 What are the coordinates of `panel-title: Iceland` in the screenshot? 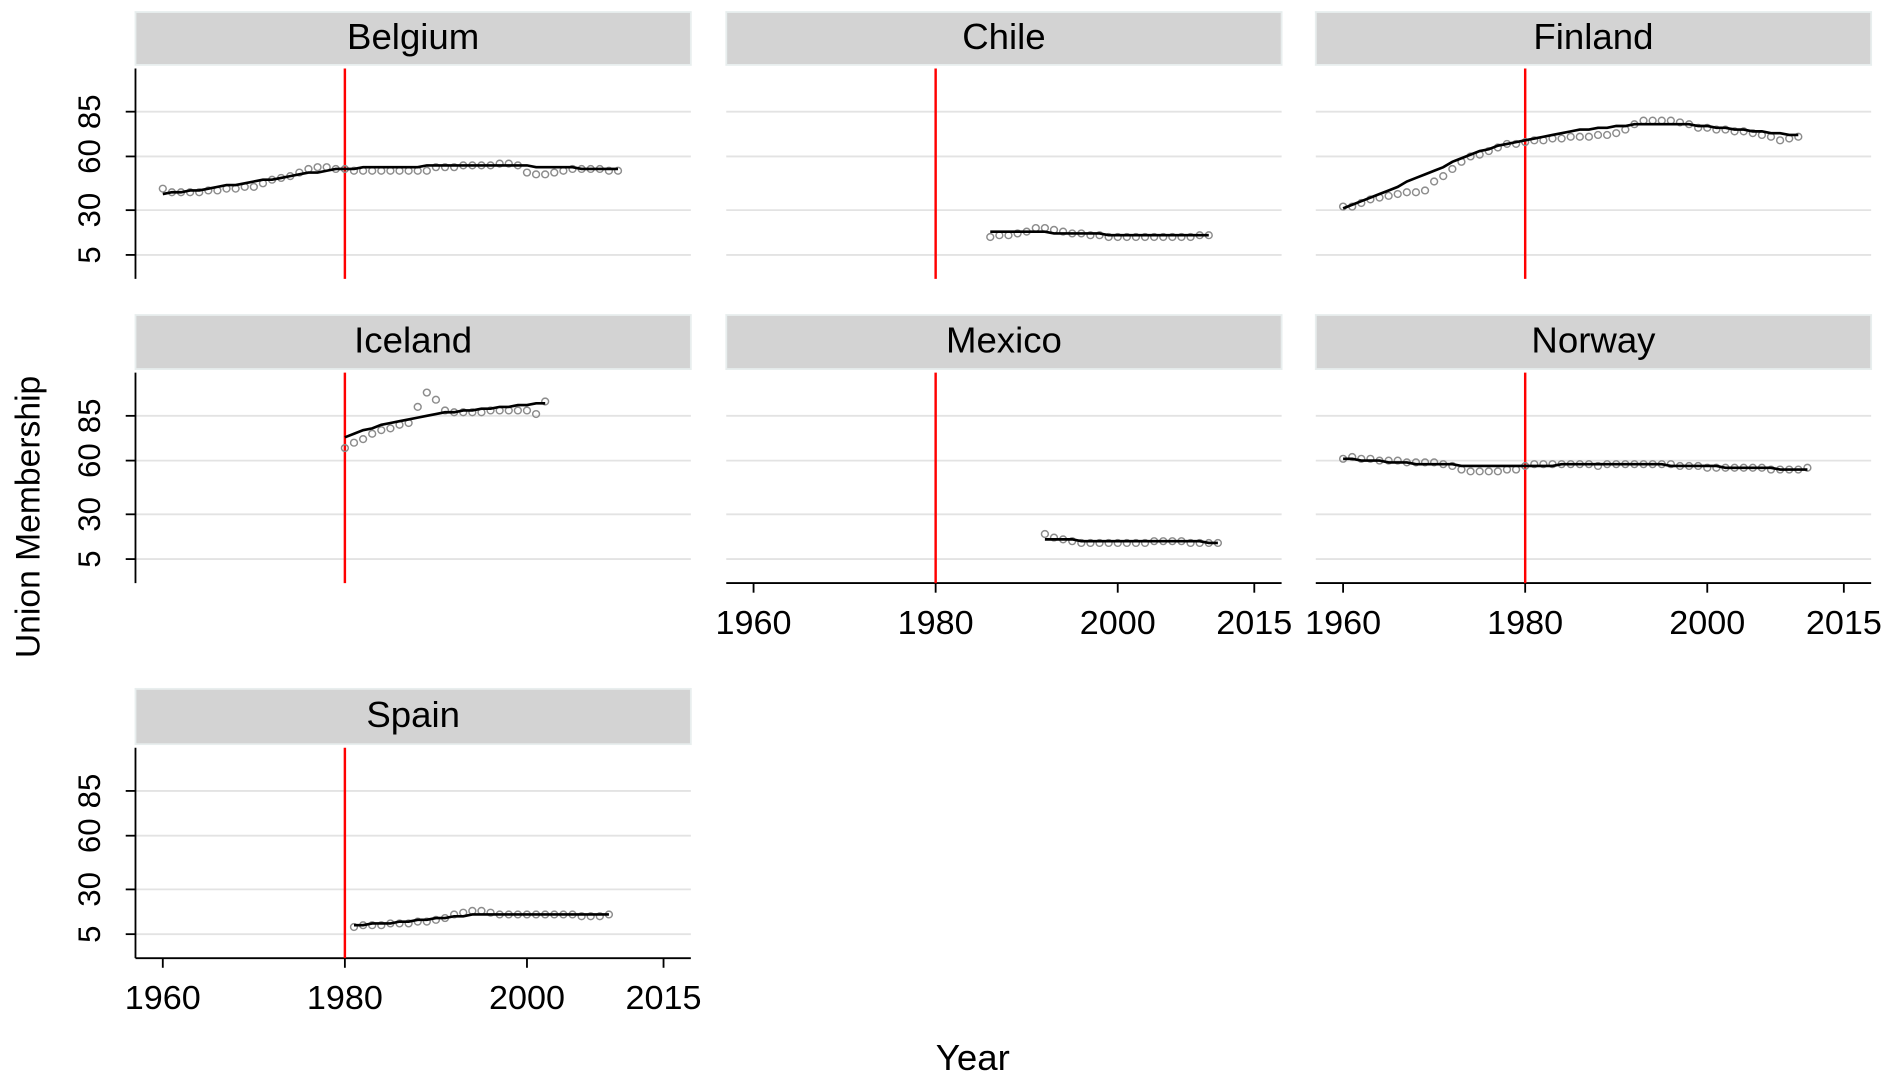 It's located at (413, 340).